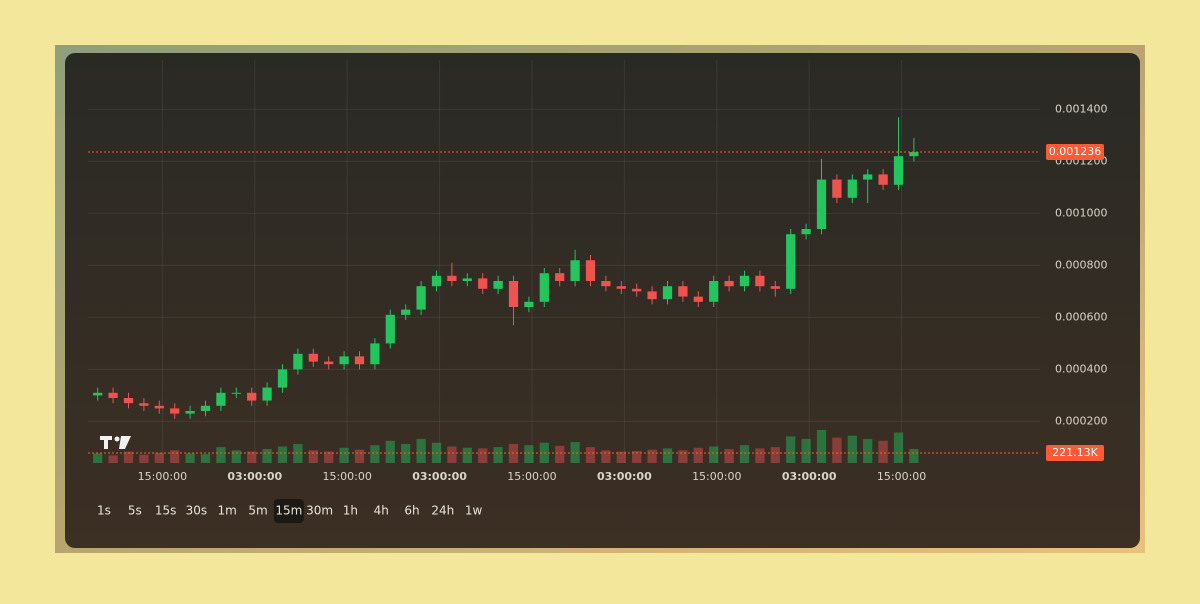  I want to click on y-tick-label: 0.000400, so click(1081, 368).